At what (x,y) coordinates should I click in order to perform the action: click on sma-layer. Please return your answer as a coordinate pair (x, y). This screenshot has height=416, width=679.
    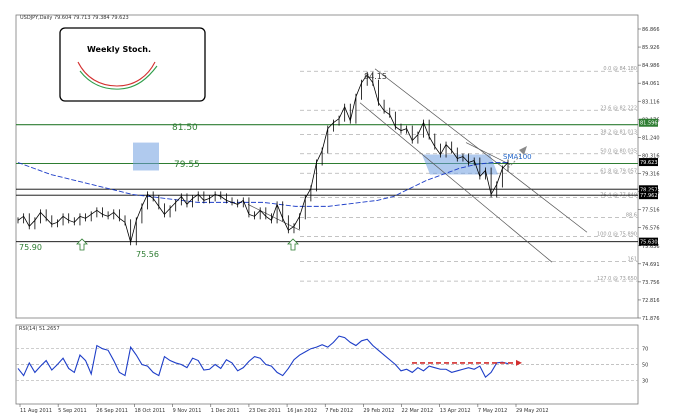
    Looking at the image, I should click on (262, 184).